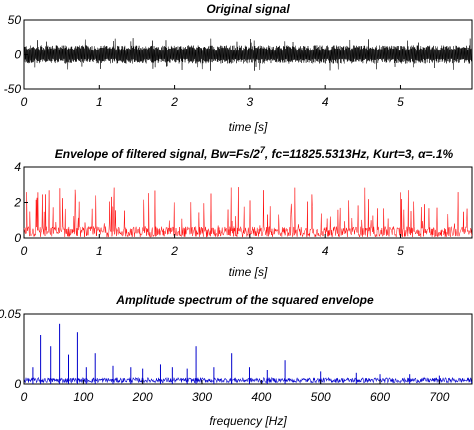 Image resolution: width=474 pixels, height=430 pixels. What do you see at coordinates (83, 397) in the screenshot?
I see `x-tick-label: 100` at bounding box center [83, 397].